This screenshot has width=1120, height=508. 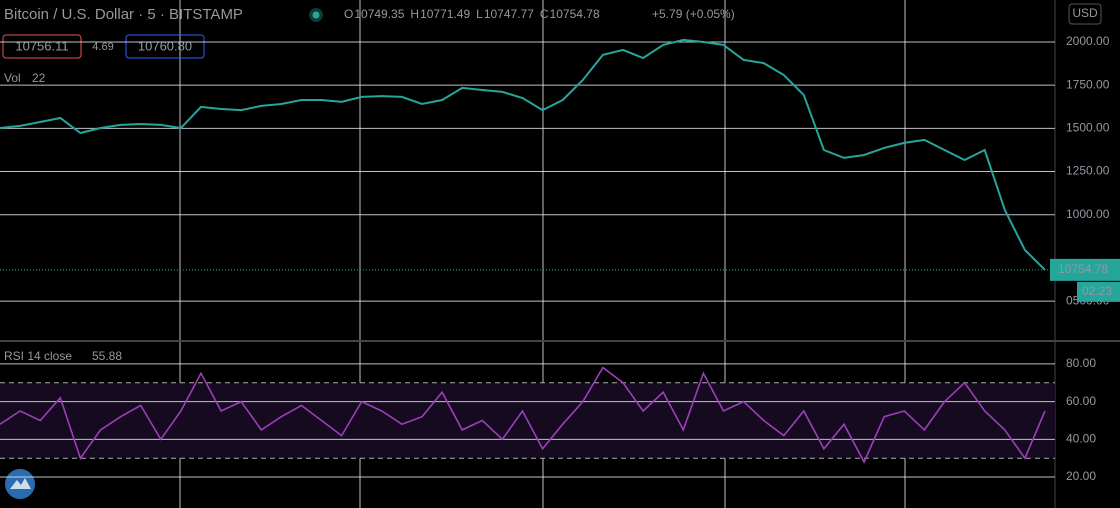 What do you see at coordinates (1081, 439) in the screenshot?
I see `y-tick-label: 40.00` at bounding box center [1081, 439].